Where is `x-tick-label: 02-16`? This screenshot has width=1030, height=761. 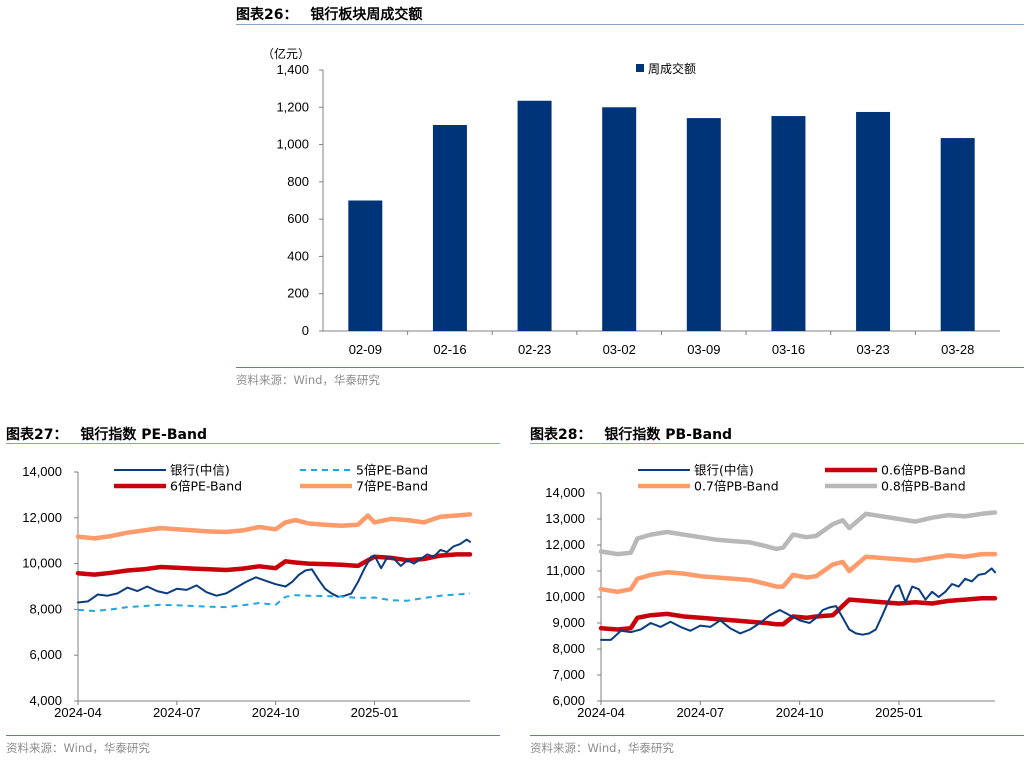 x-tick-label: 02-16 is located at coordinates (449, 349).